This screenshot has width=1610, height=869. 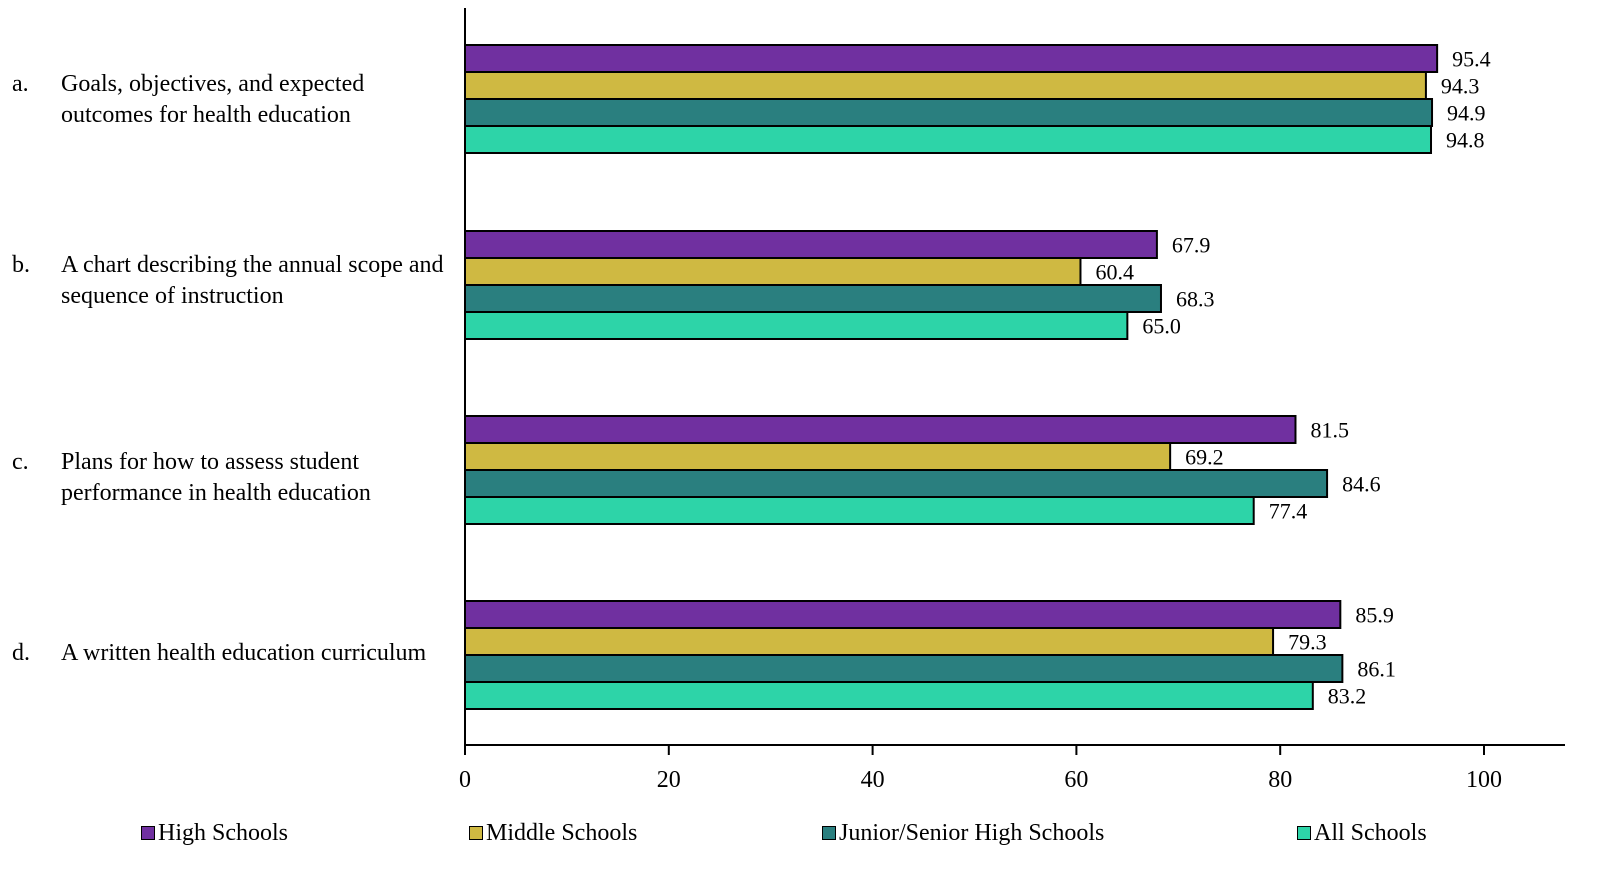 I want to click on legend-label: Junior/Senior High Schools, so click(x=972, y=833).